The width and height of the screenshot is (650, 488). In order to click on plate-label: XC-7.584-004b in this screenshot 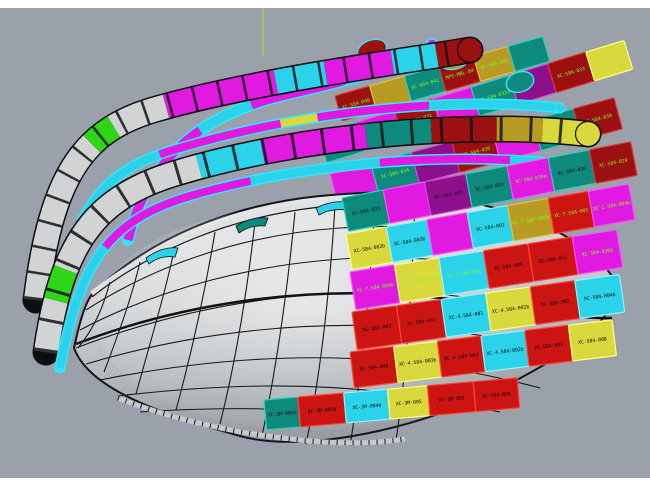, I will do `click(375, 288)`.